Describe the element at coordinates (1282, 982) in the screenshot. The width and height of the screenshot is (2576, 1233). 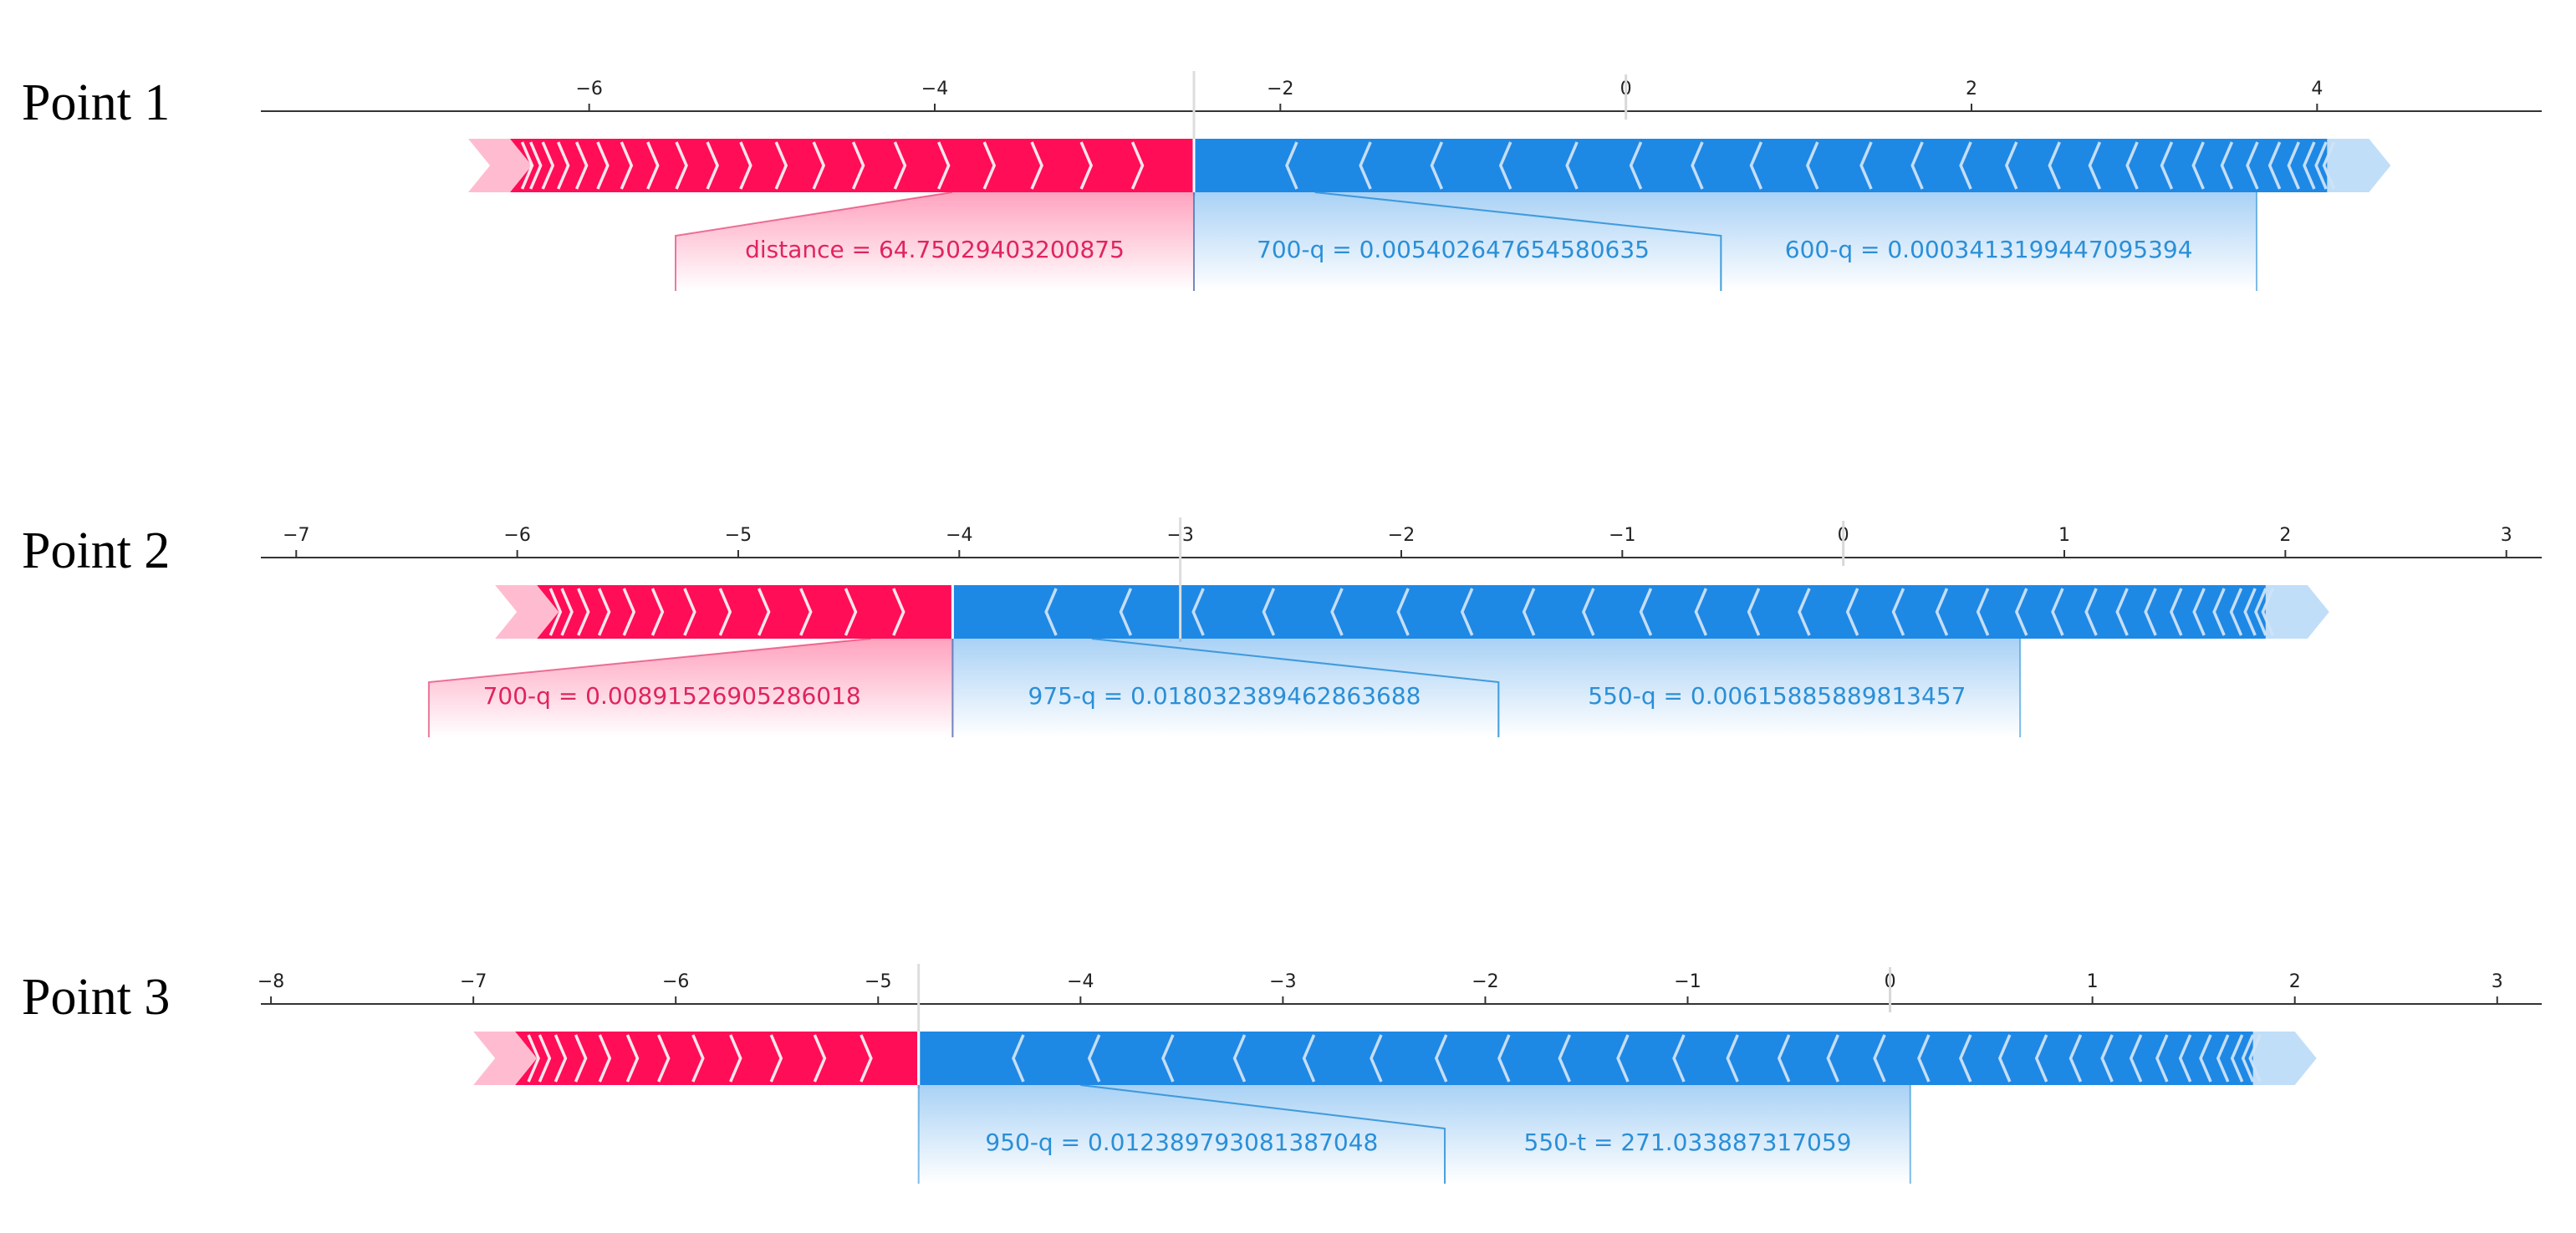
I see `axis-tick-label: −3` at that location.